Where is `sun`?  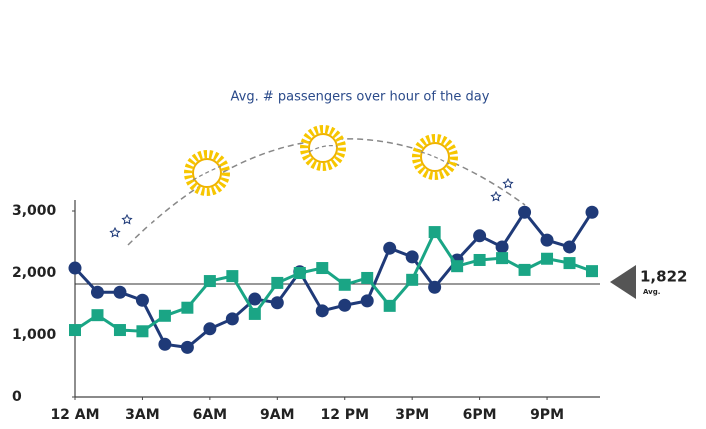
sun is located at coordinates (321, 160).